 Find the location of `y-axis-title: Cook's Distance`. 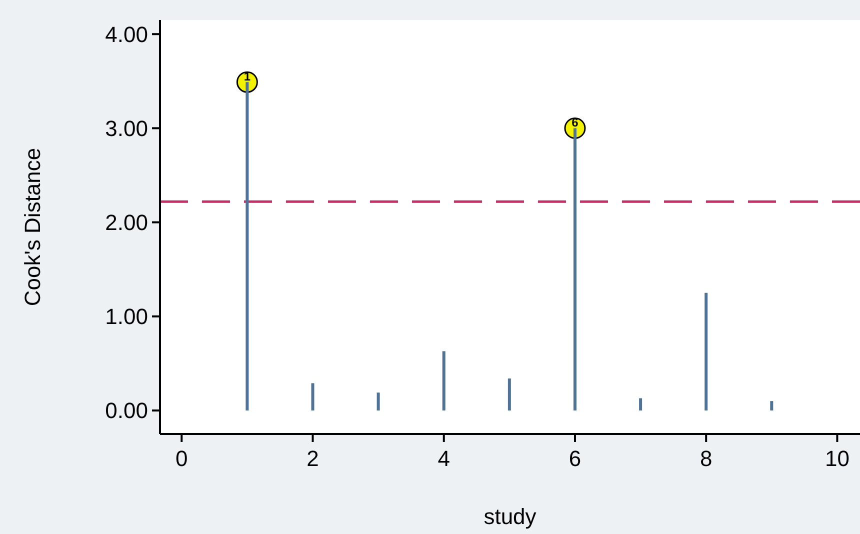

y-axis-title: Cook's Distance is located at coordinates (32, 227).